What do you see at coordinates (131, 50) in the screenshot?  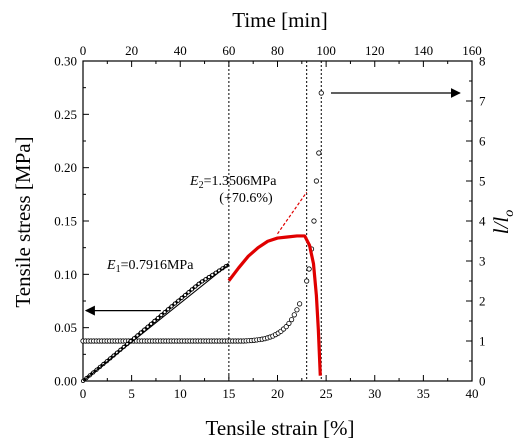 I see `top-tick-label: 20` at bounding box center [131, 50].